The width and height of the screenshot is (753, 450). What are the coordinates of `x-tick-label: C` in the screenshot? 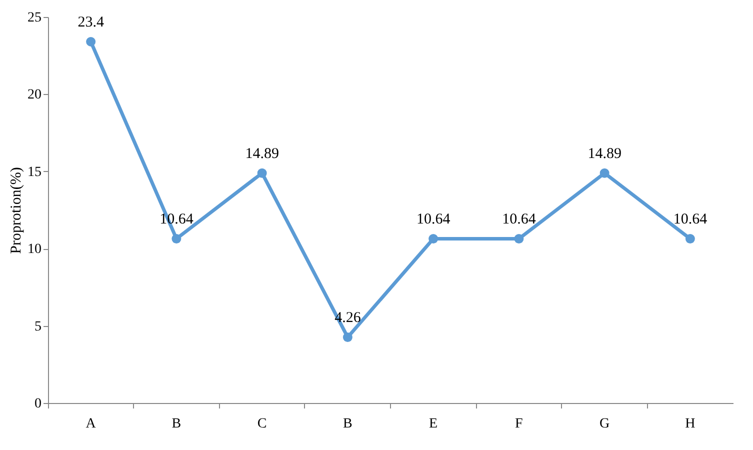 It's located at (262, 424).